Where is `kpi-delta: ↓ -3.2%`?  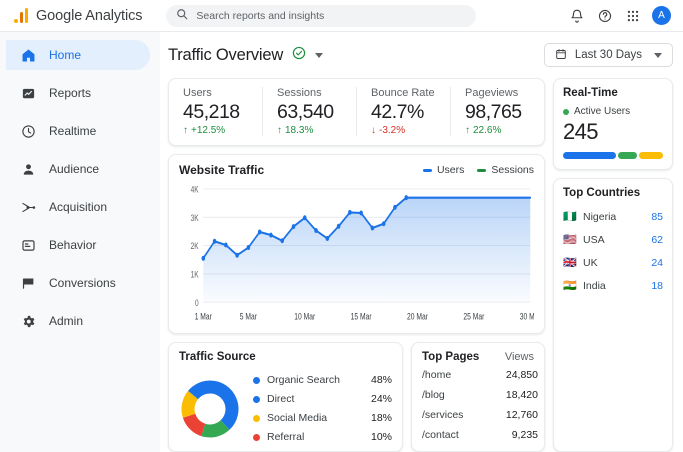 kpi-delta: ↓ -3.2% is located at coordinates (403, 130).